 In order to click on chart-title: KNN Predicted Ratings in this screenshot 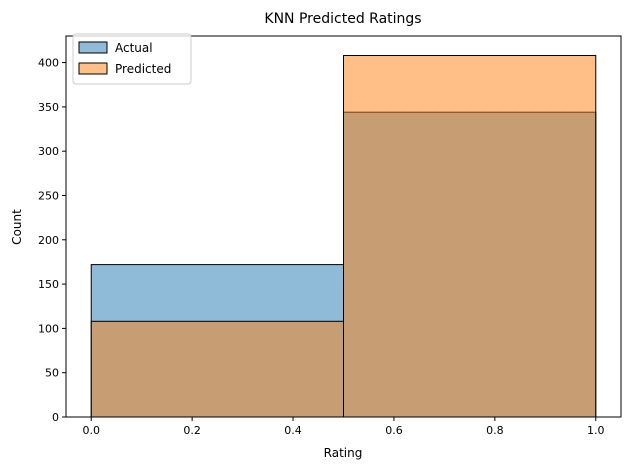, I will do `click(342, 19)`.